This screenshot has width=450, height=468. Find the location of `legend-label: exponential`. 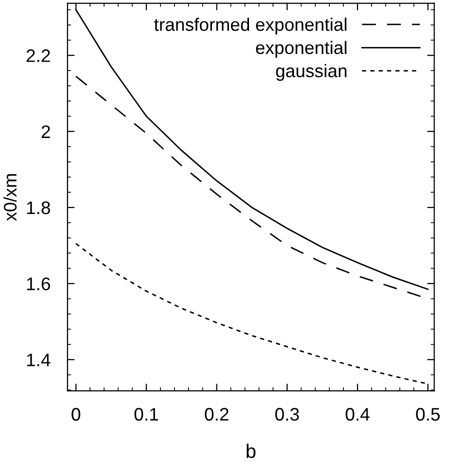

legend-label: exponential is located at coordinates (301, 49).